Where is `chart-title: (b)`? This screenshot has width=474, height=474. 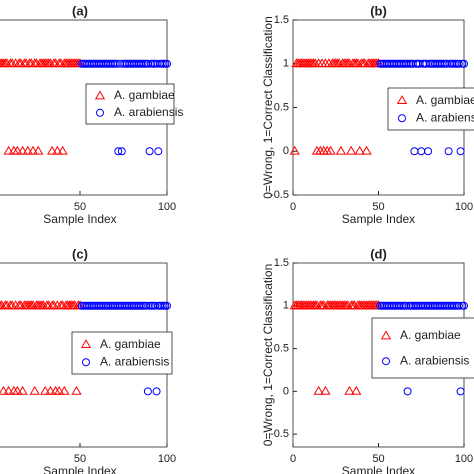 chart-title: (b) is located at coordinates (378, 10).